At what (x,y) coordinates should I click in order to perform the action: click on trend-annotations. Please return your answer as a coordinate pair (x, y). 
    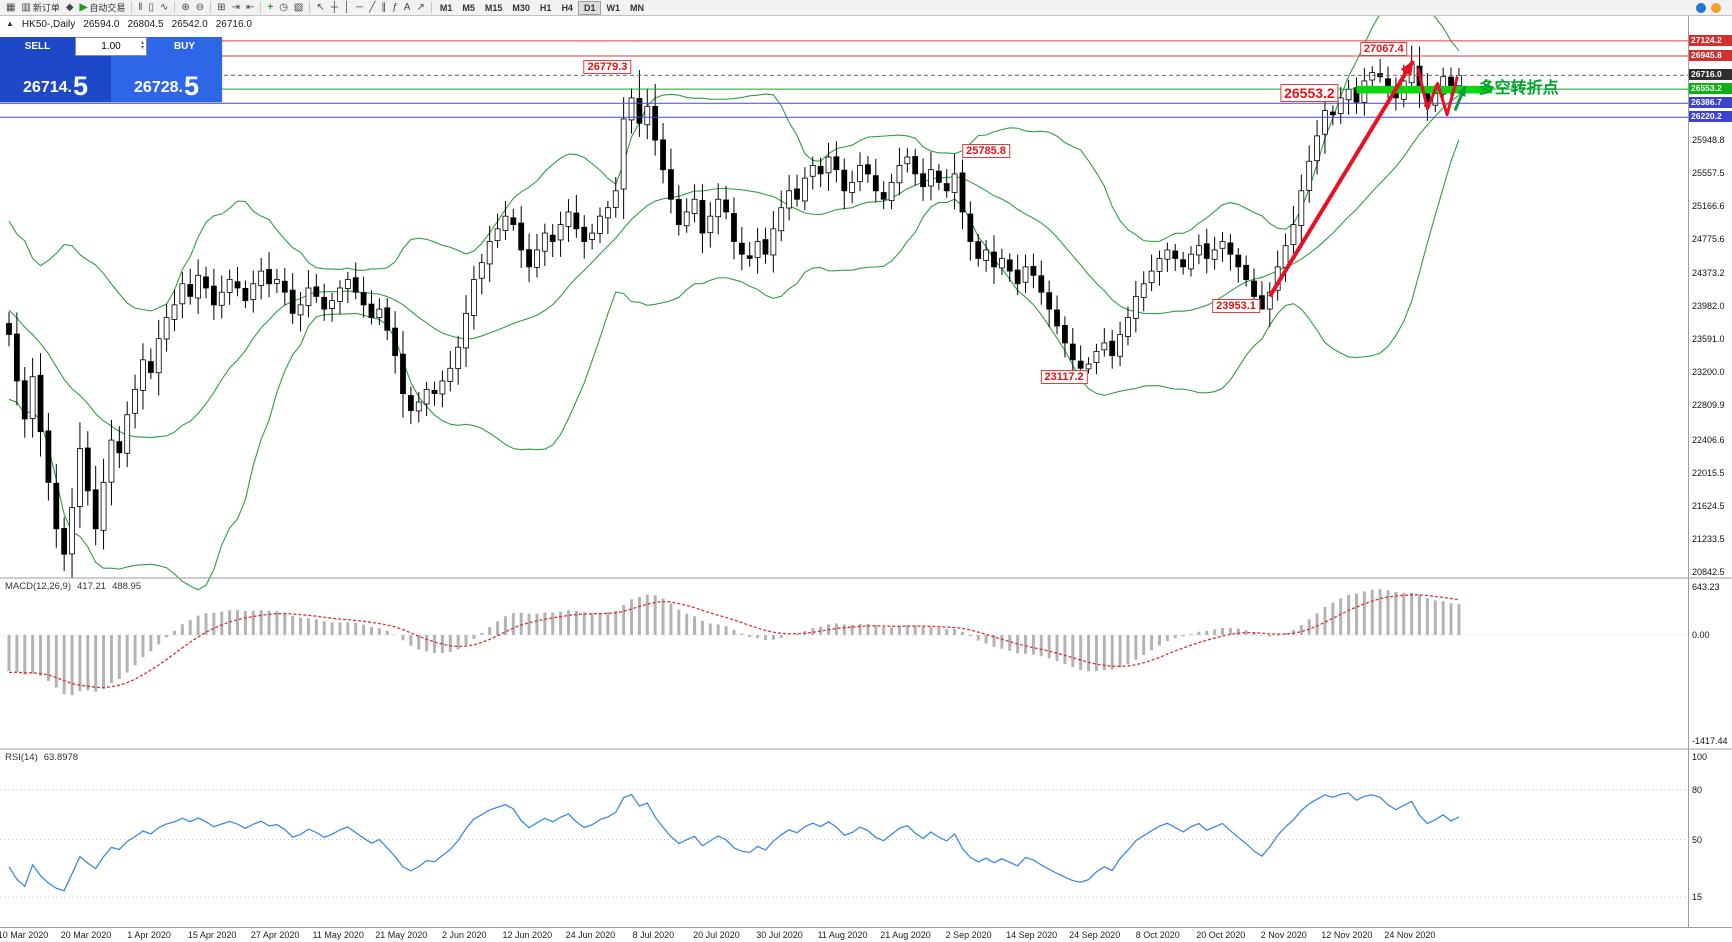
    Looking at the image, I should click on (1380, 178).